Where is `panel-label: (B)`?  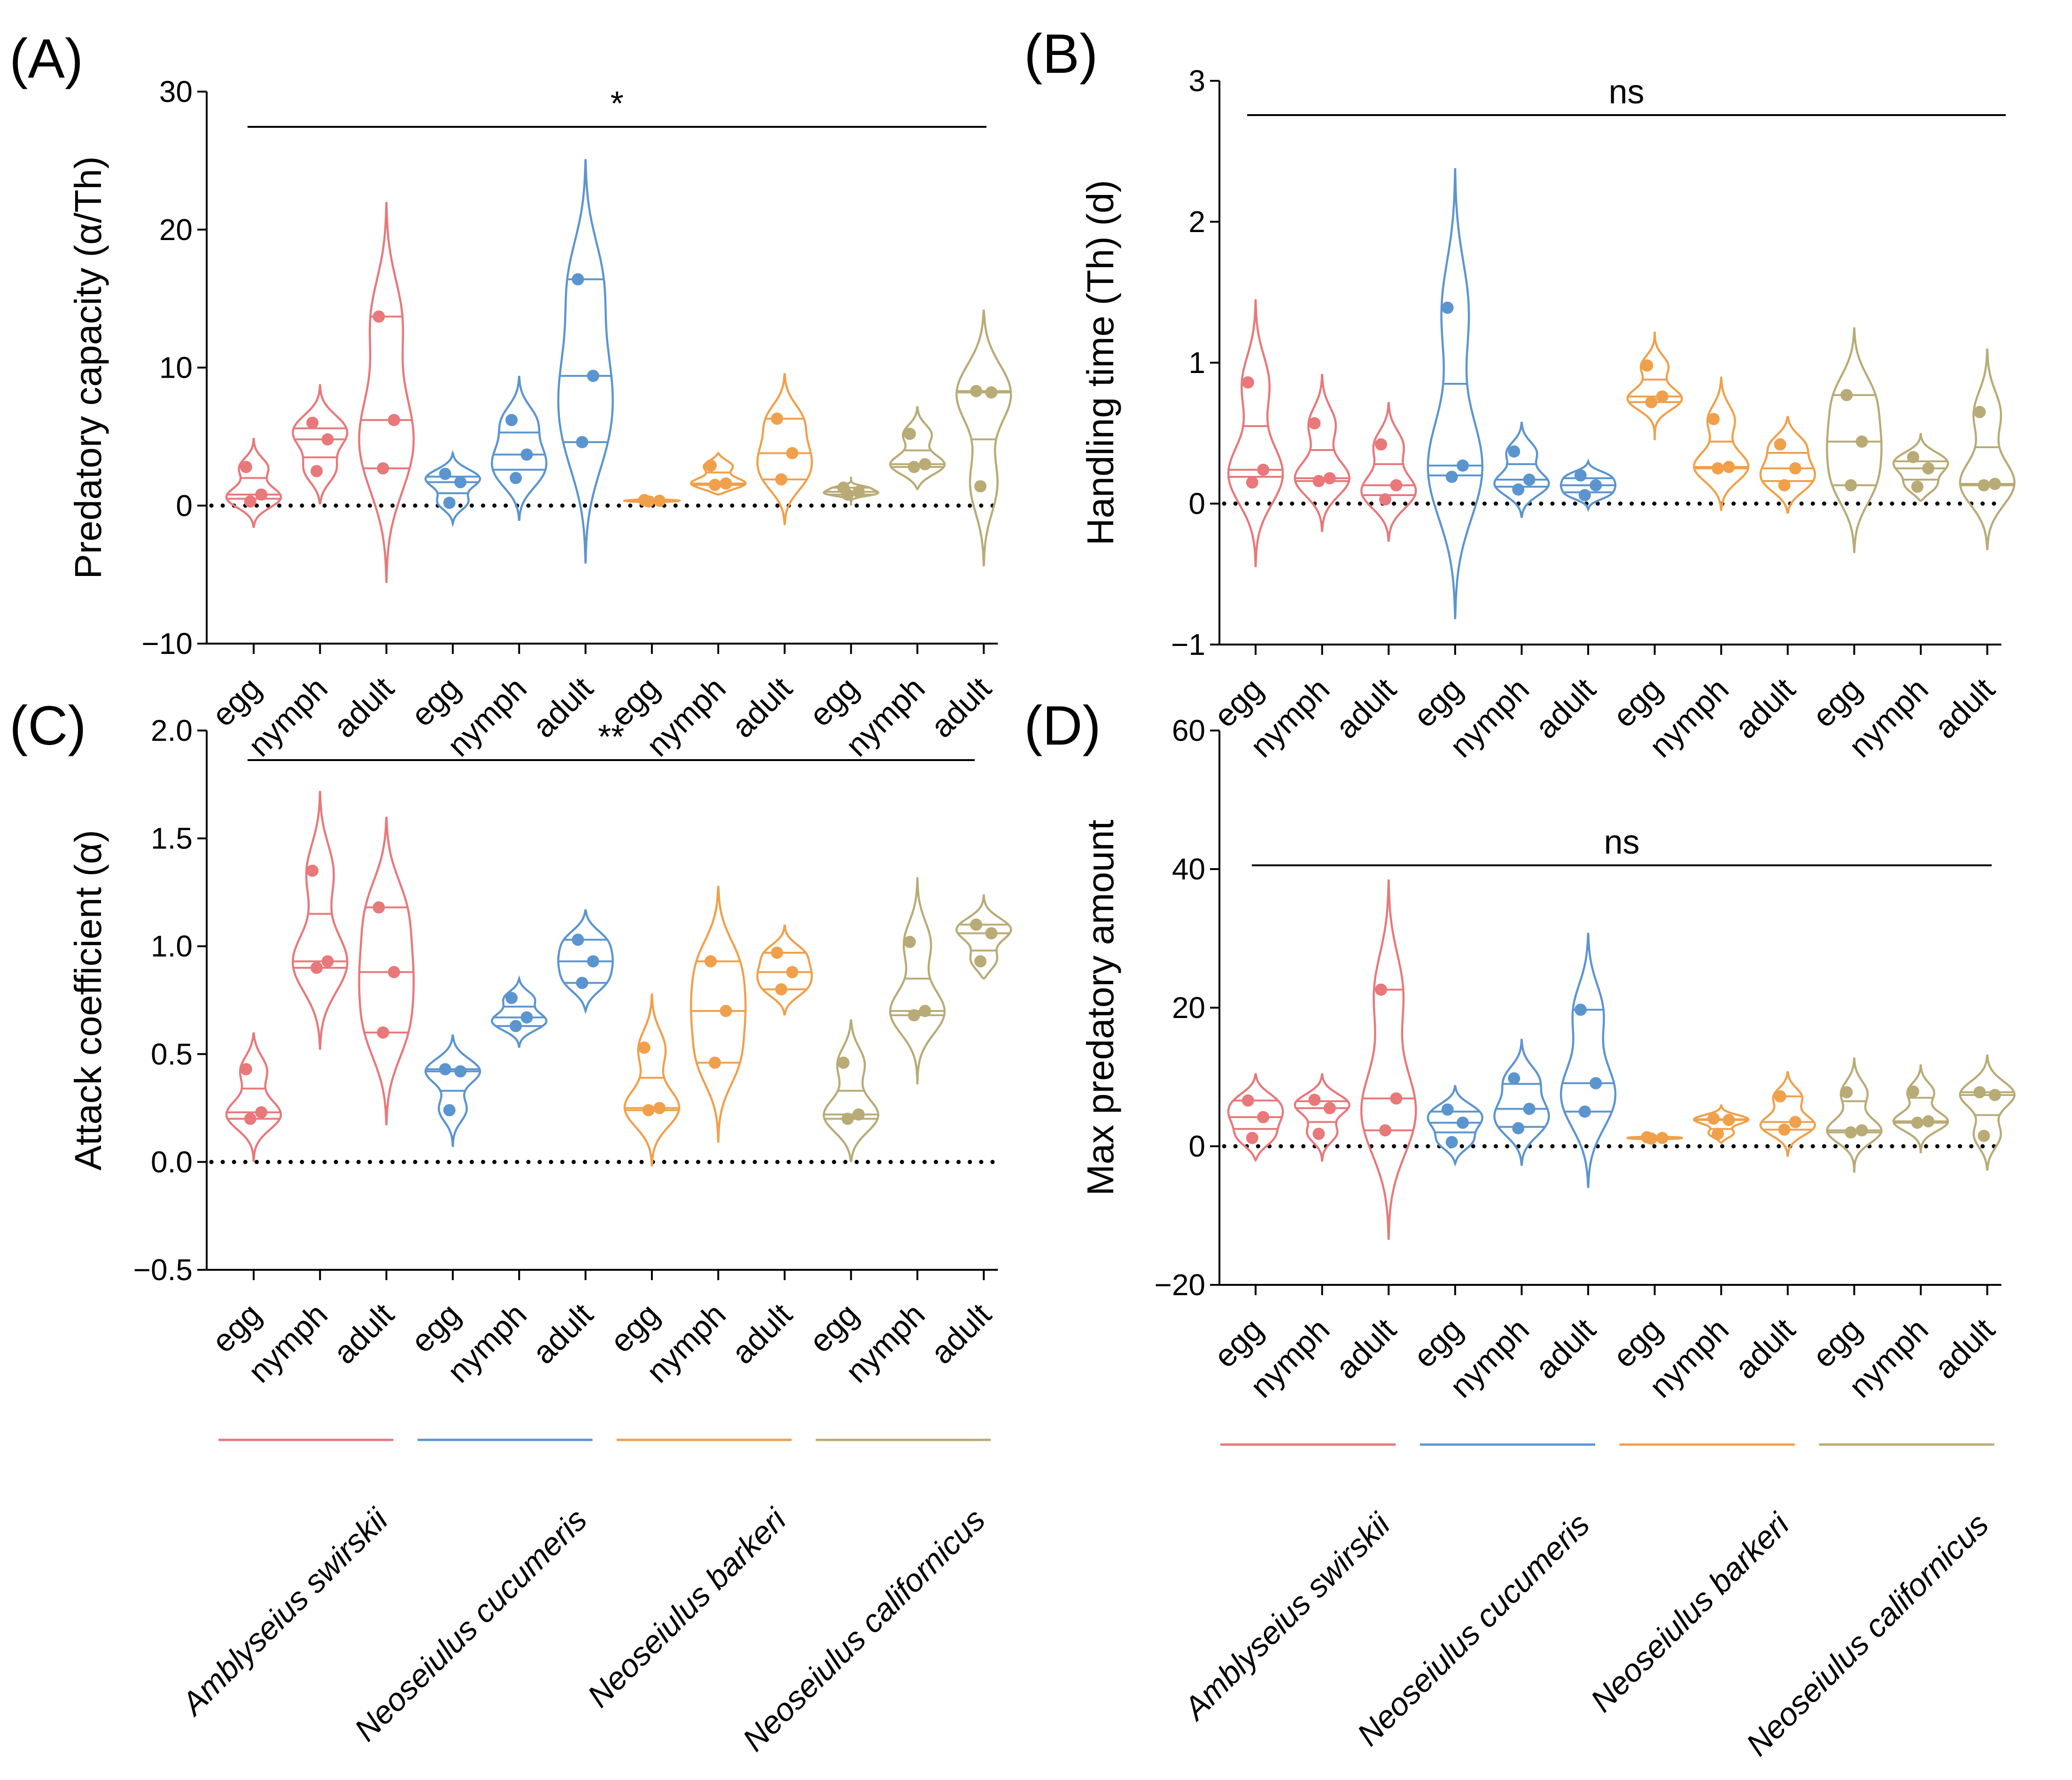
panel-label: (B) is located at coordinates (1061, 54).